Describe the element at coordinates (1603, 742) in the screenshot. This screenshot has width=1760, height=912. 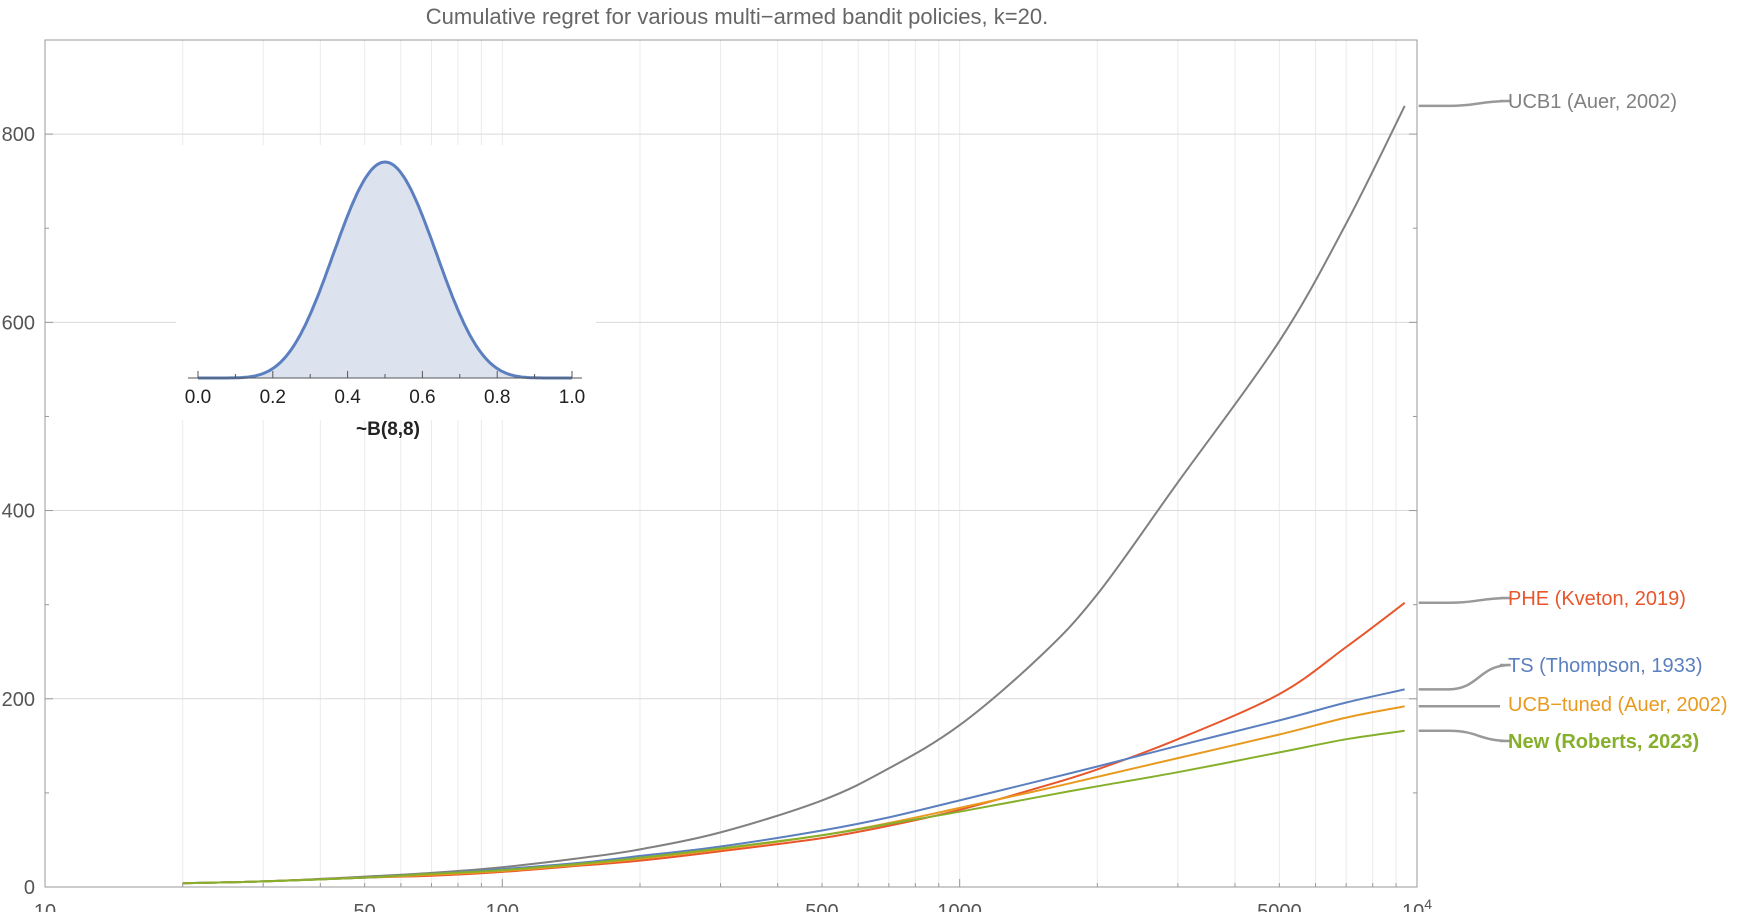
I see `legend-label-new: New (Roberts, 2023)` at that location.